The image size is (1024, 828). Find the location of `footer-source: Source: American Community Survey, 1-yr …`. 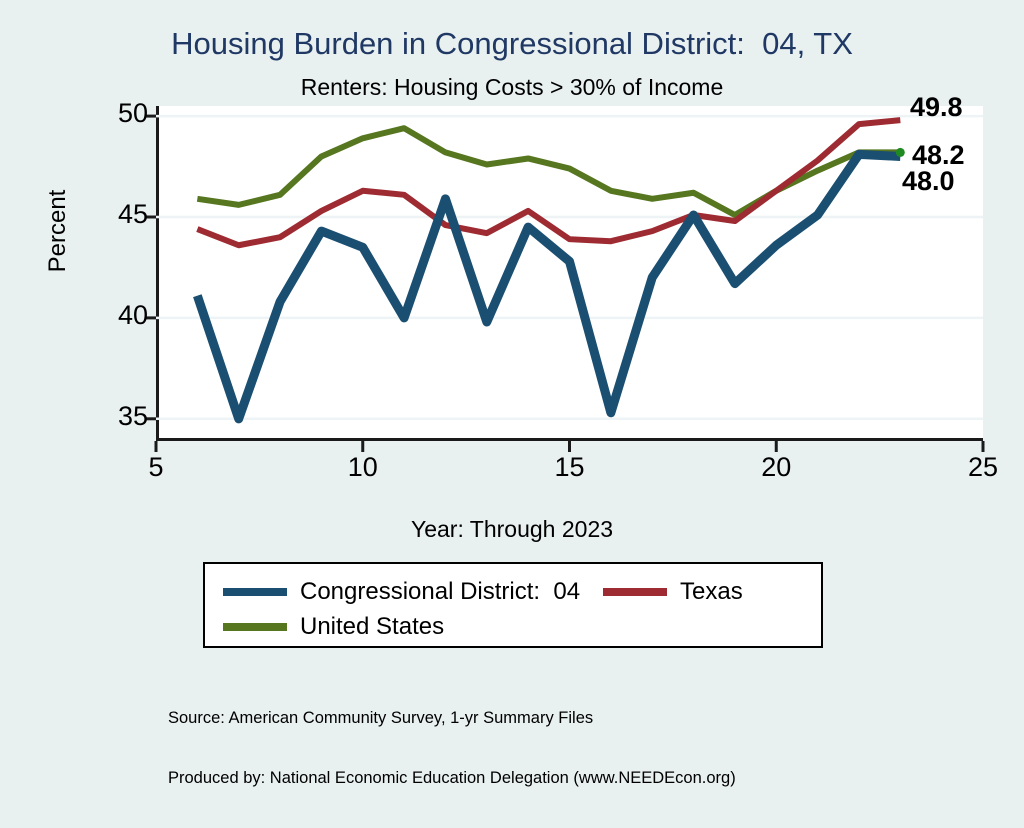

footer-source: Source: American Community Survey, 1-yr … is located at coordinates (381, 718).